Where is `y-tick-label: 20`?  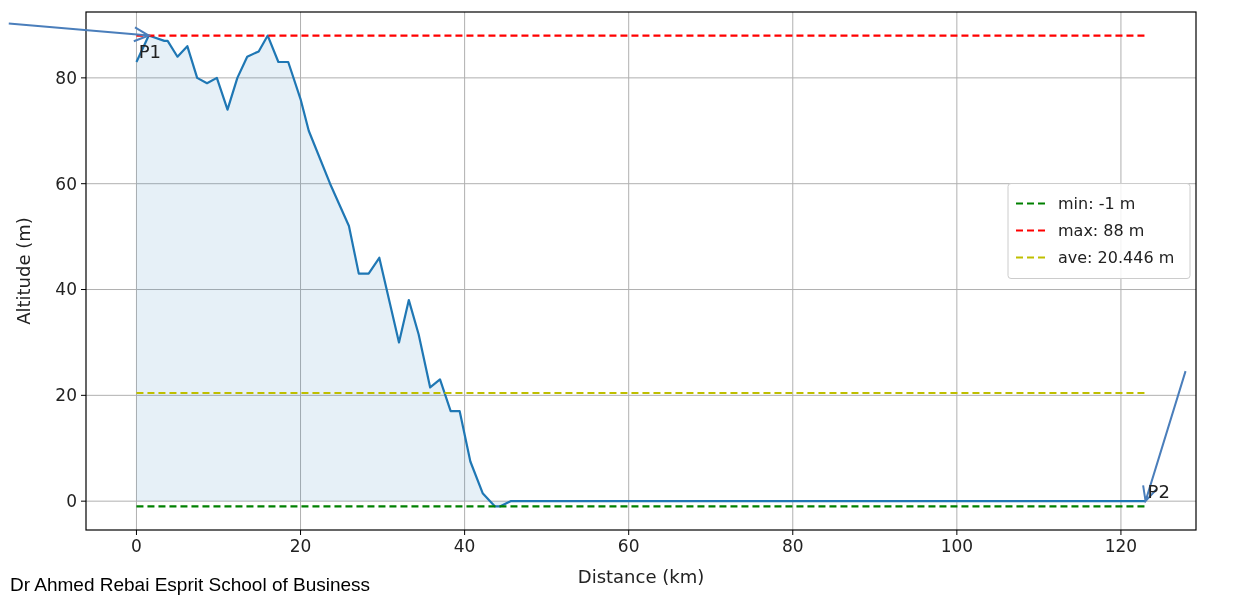 y-tick-label: 20 is located at coordinates (66, 395).